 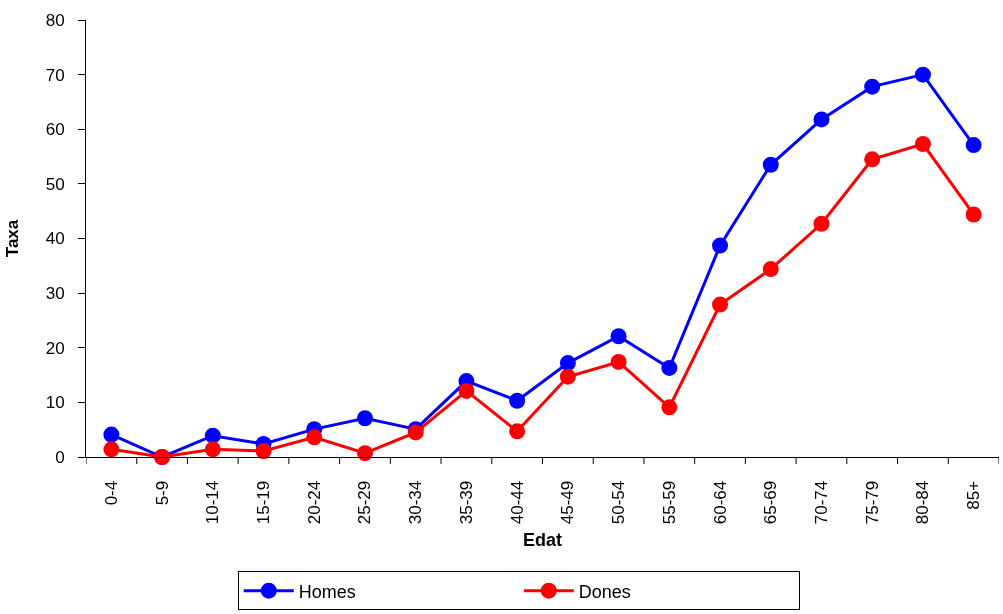 What do you see at coordinates (821, 502) in the screenshot?
I see `x-tick-label: 70-74` at bounding box center [821, 502].